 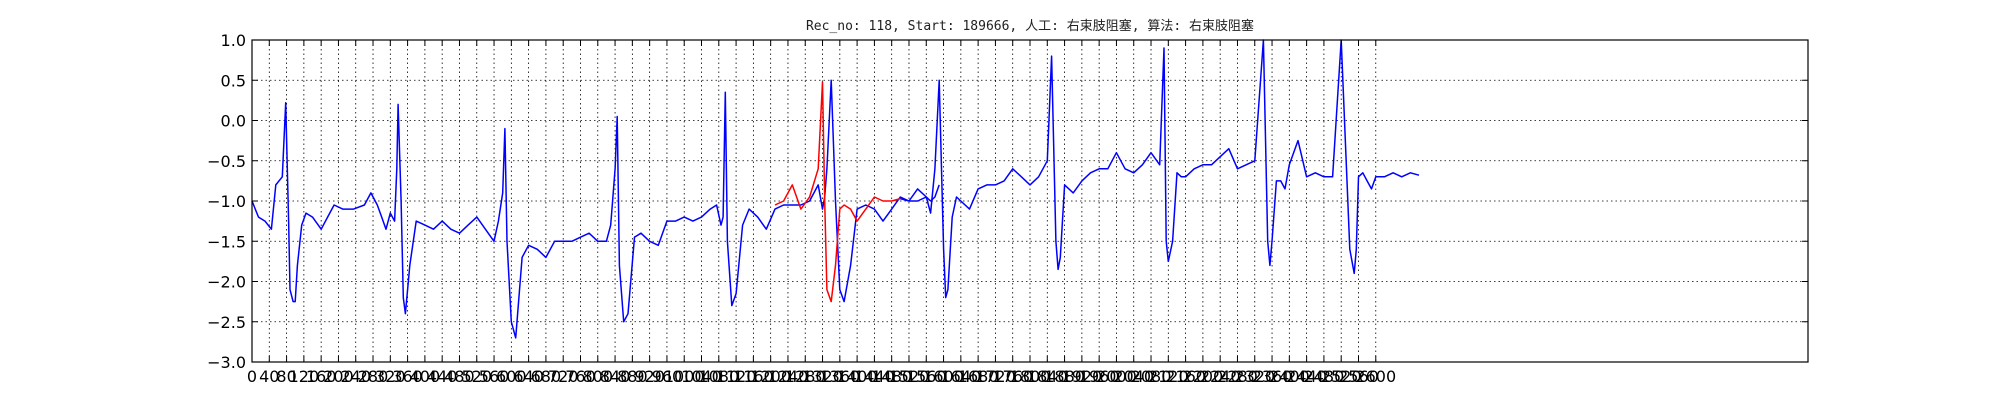 What do you see at coordinates (770, 376) in the screenshot?
I see `x-tick-label: 1200` at bounding box center [770, 376].